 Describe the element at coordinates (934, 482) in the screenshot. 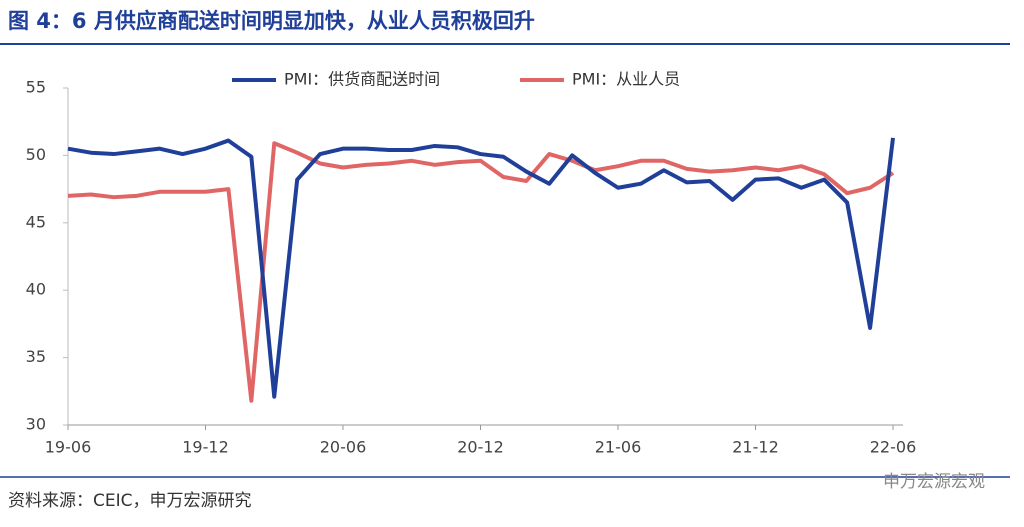

I see `watermark: 申万宏源宏观` at that location.